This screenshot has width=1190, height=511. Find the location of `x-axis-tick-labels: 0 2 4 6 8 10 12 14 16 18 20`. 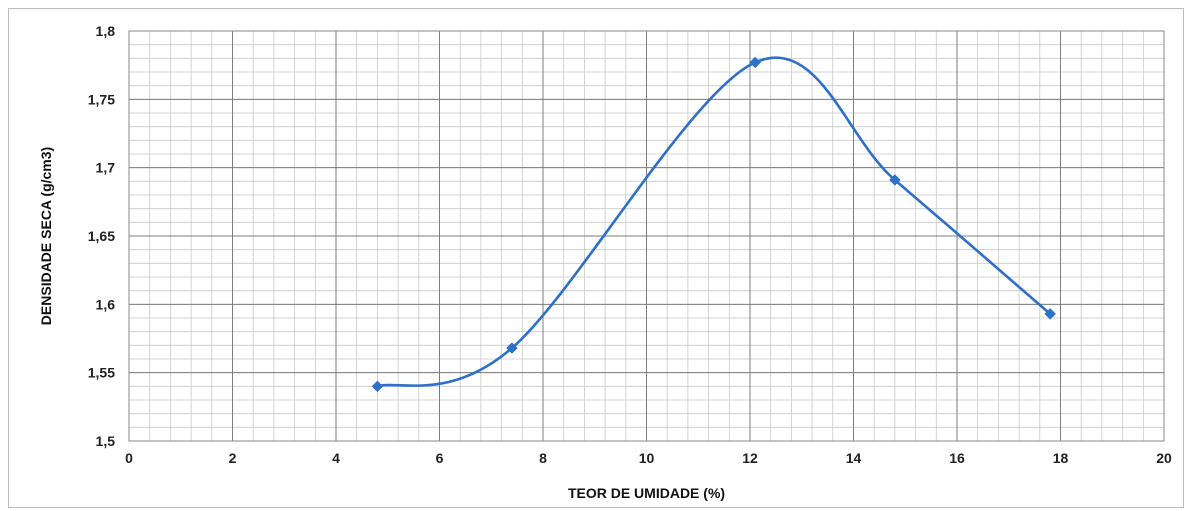

x-axis-tick-labels: 0 2 4 6 8 10 12 14 16 18 20 is located at coordinates (648, 458).